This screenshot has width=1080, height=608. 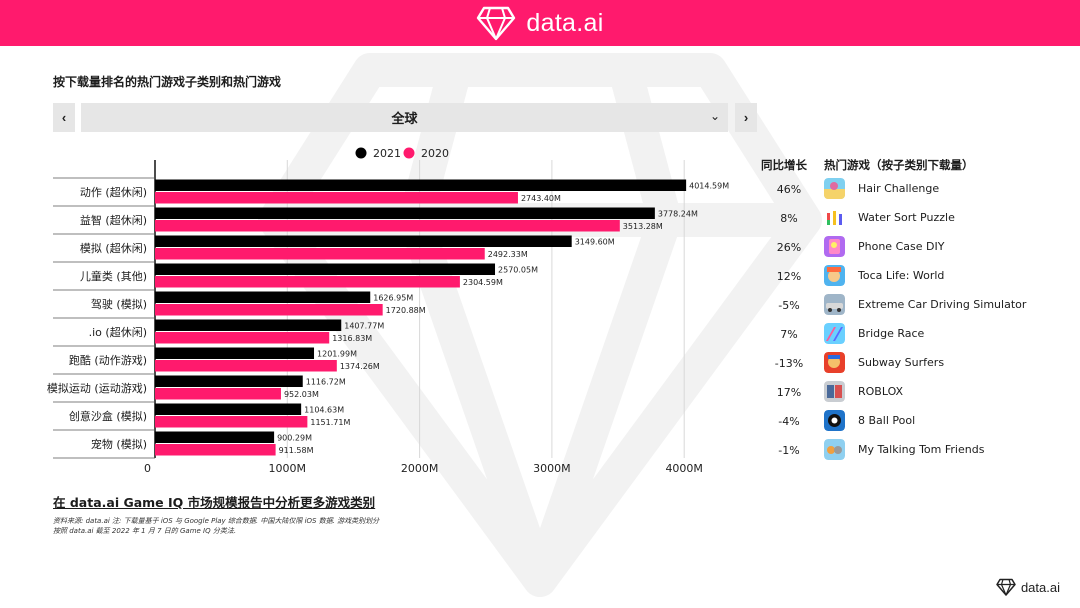 What do you see at coordinates (834, 391) in the screenshot?
I see `roblox-app-icon` at bounding box center [834, 391].